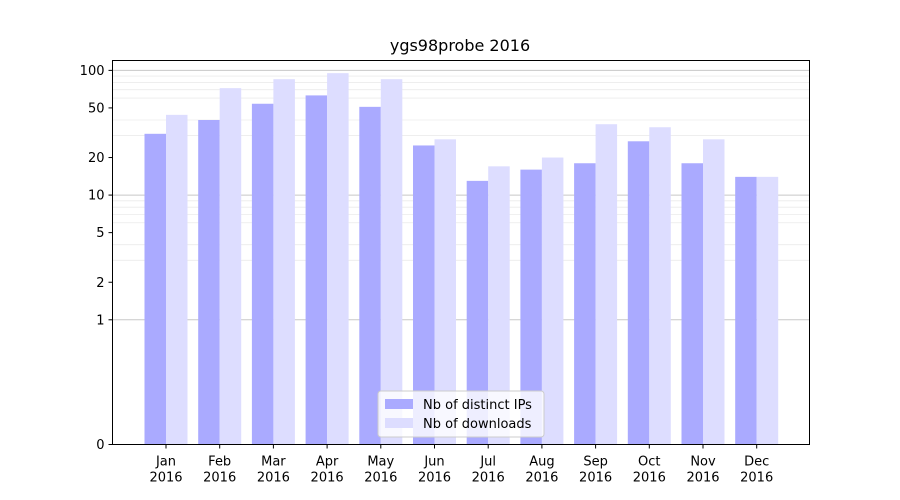 The image size is (900, 500). What do you see at coordinates (100, 445) in the screenshot?
I see `y-tick-label: 0` at bounding box center [100, 445].